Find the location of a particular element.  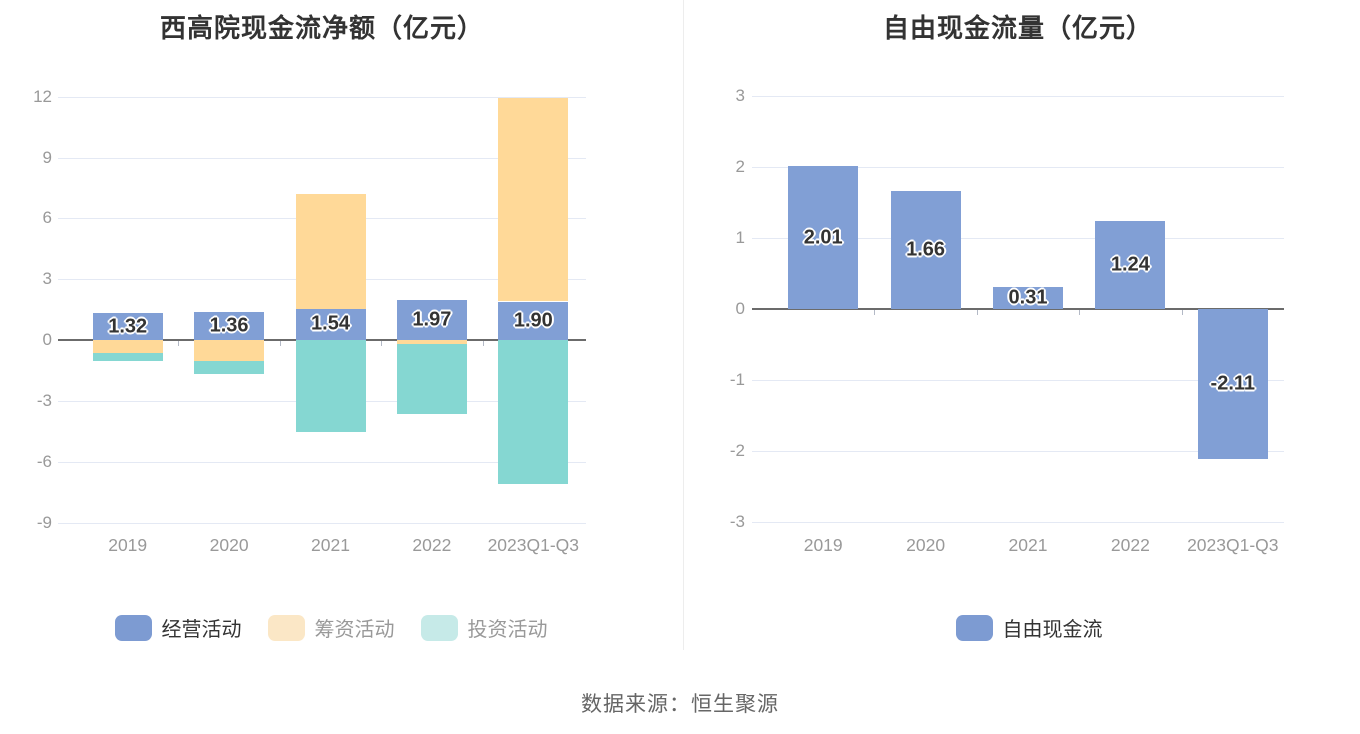

bar-筹资活动-2022 is located at coordinates (431, 342).